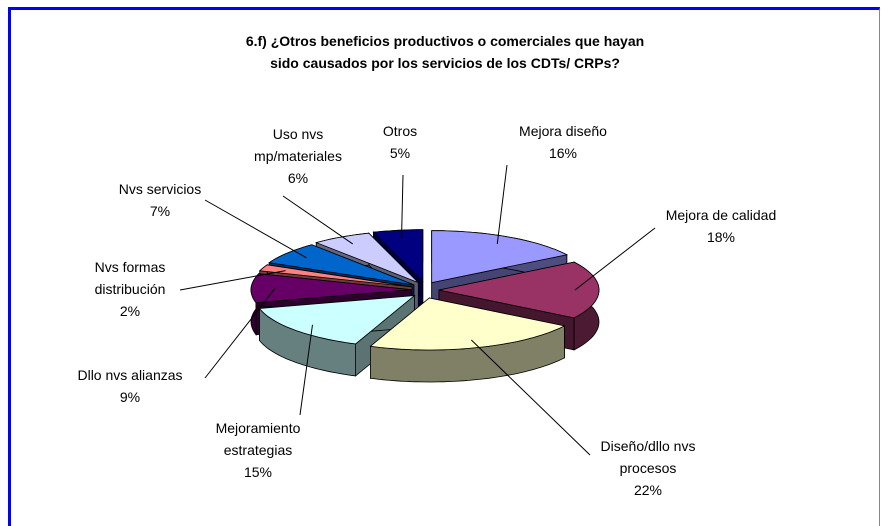  I want to click on value-label: 6%, so click(298, 178).